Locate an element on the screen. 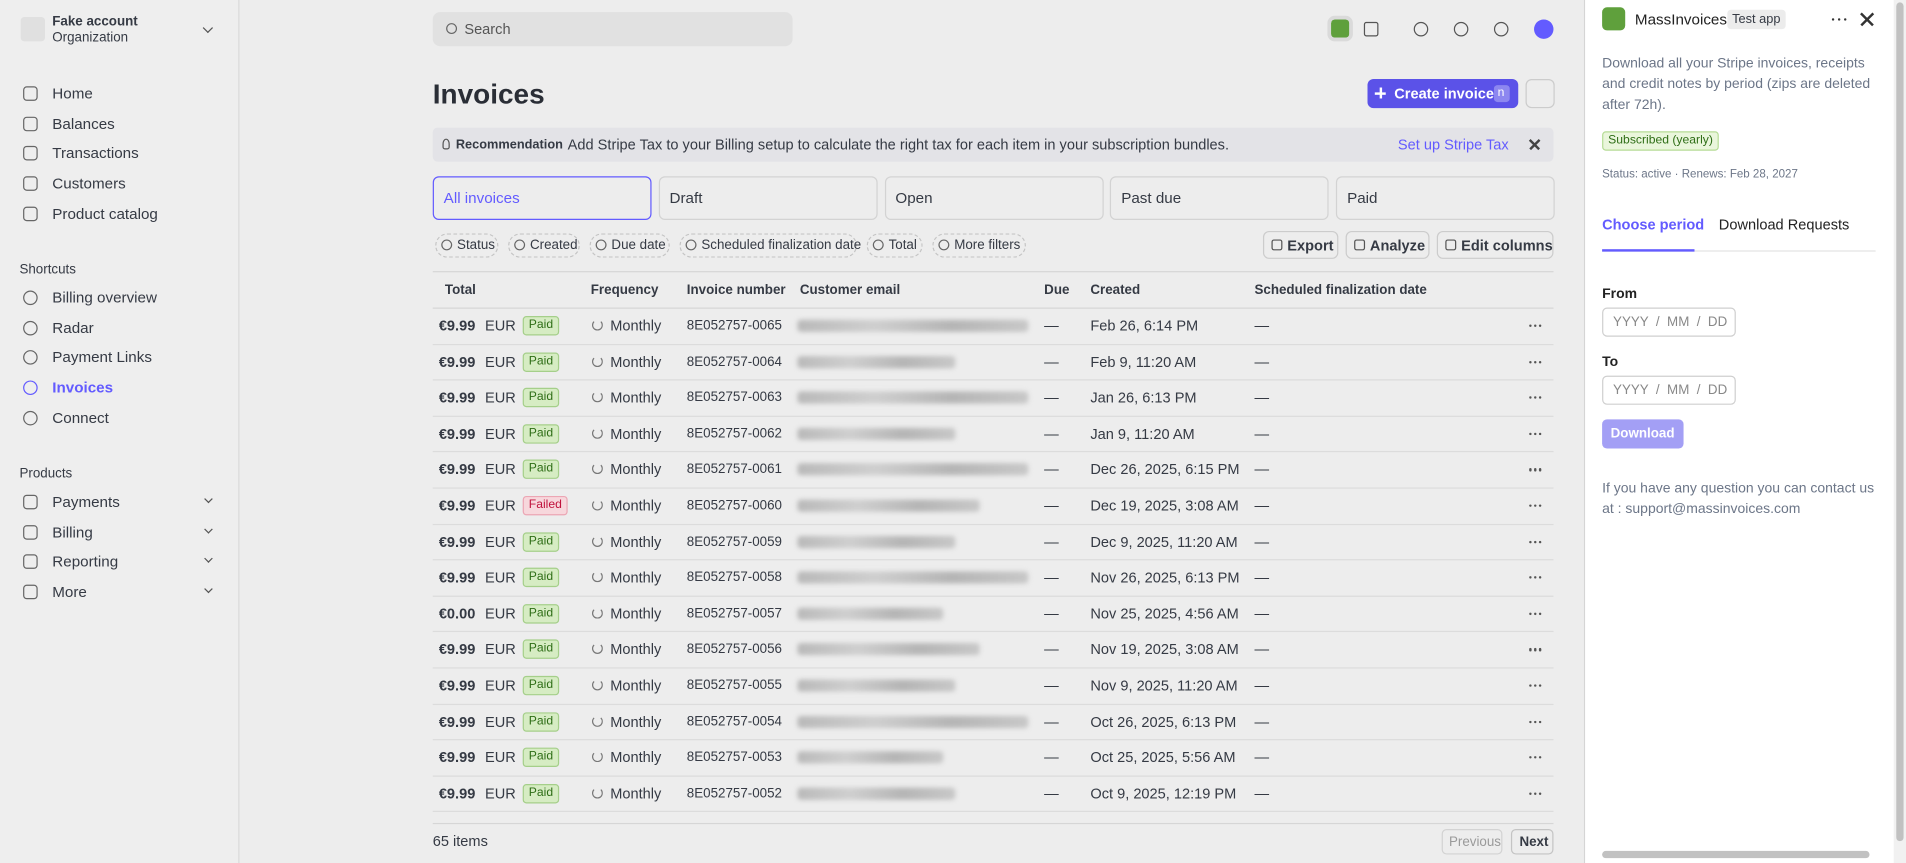 The width and height of the screenshot is (1906, 863). product-item: Reporting is located at coordinates (85, 562).